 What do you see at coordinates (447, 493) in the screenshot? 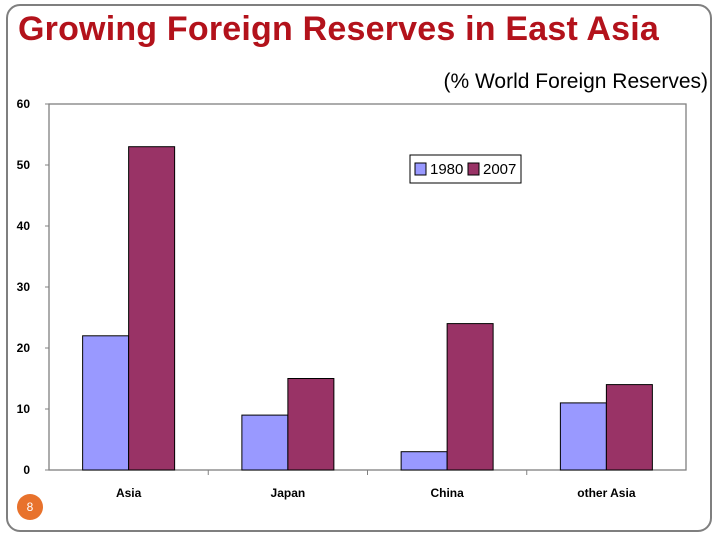
I see `x-category-label: China` at bounding box center [447, 493].